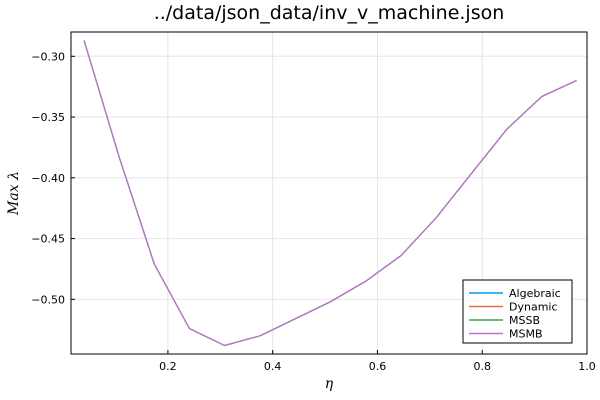  I want to click on legend-label: Algebraic, so click(535, 293).